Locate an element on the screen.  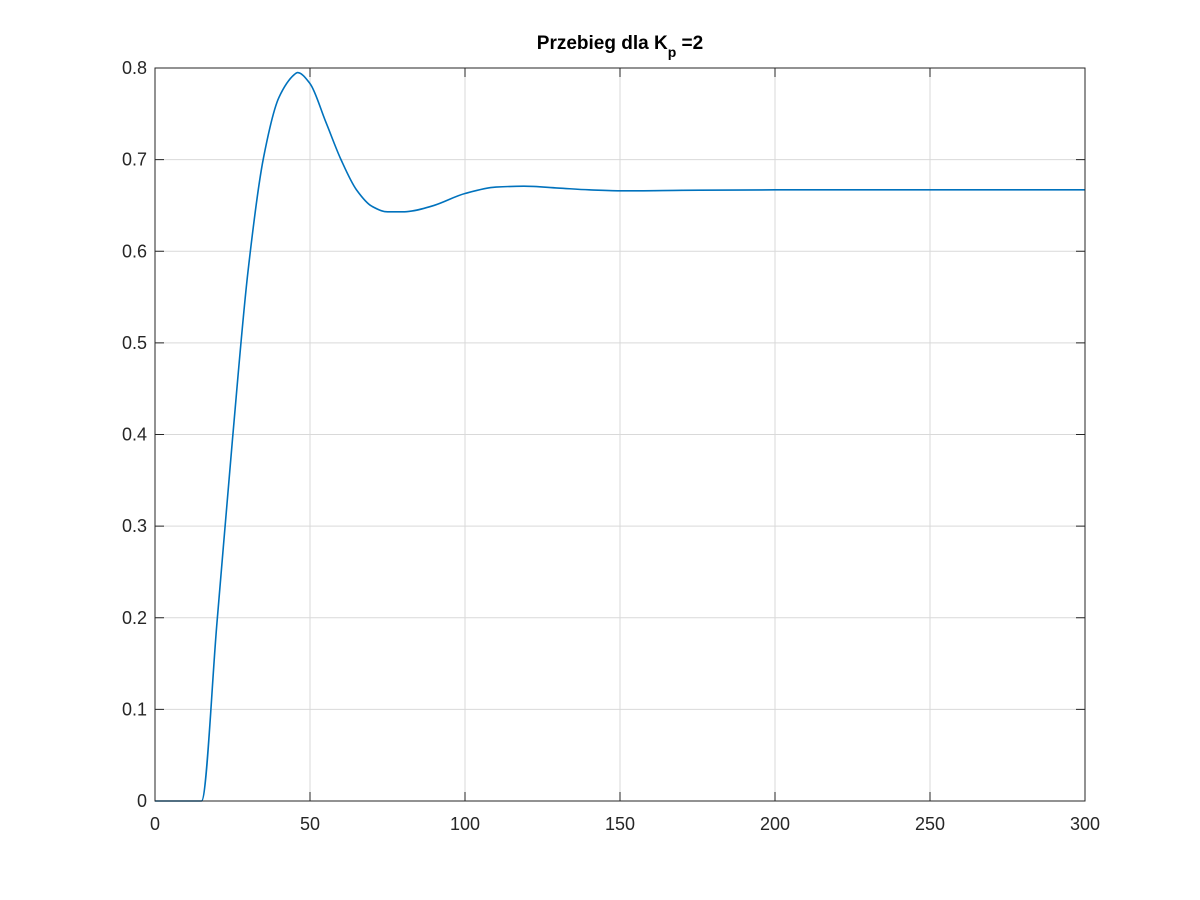
y-tick-label: 0 is located at coordinates (142, 801).